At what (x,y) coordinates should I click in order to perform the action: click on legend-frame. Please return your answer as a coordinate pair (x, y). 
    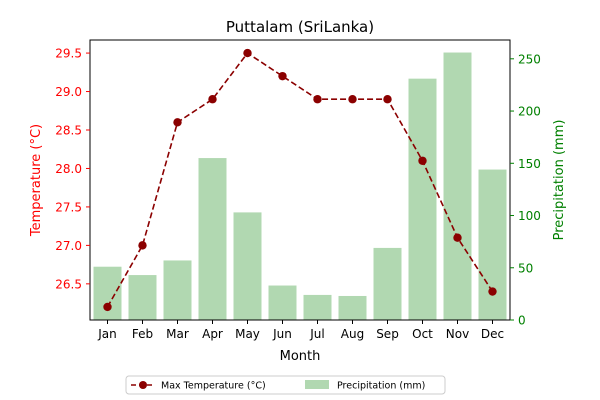
    Looking at the image, I should click on (285, 385).